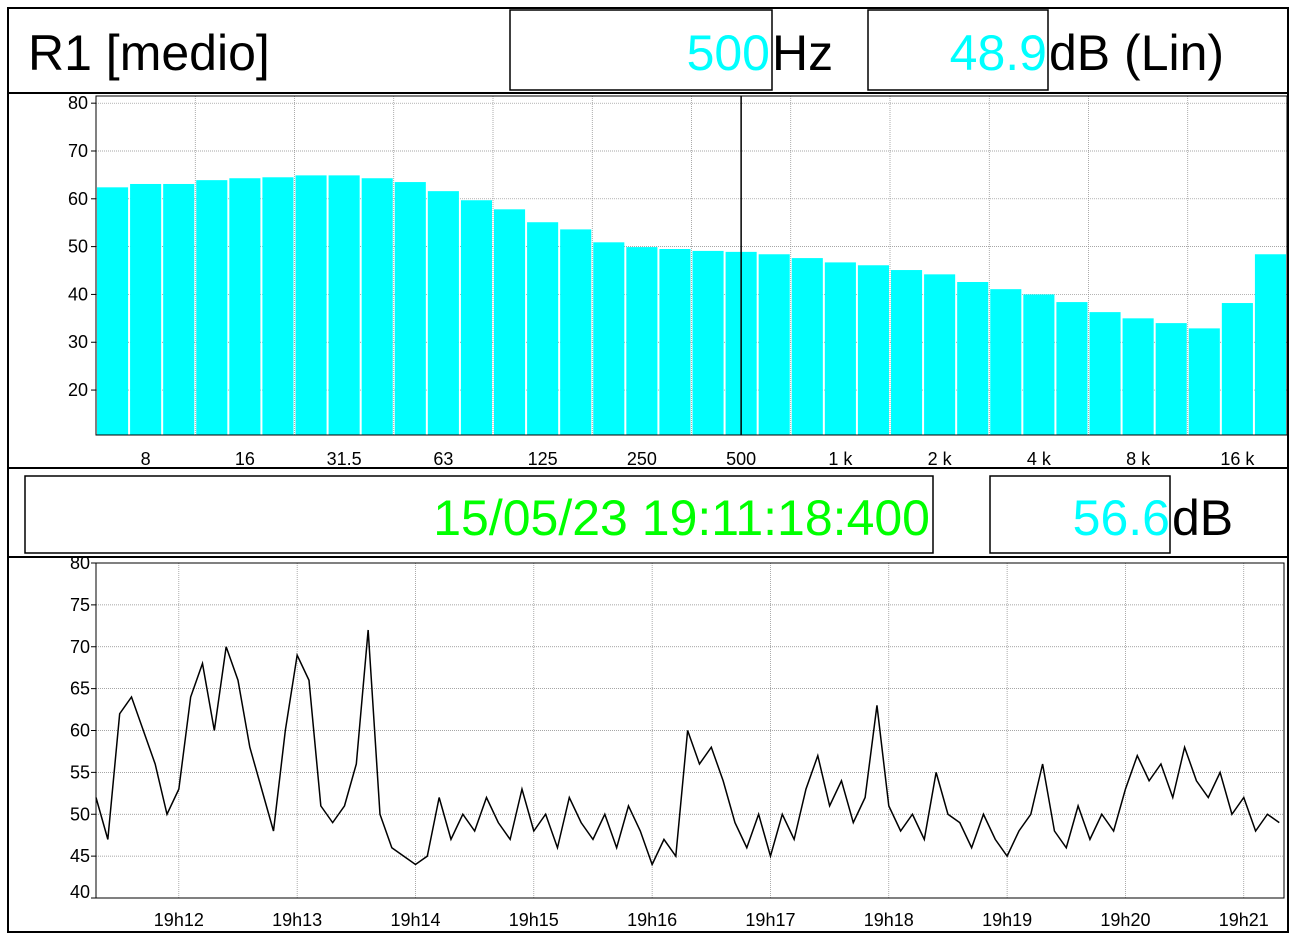 The width and height of the screenshot is (1290, 933). I want to click on y-tick-label: 20, so click(78, 390).